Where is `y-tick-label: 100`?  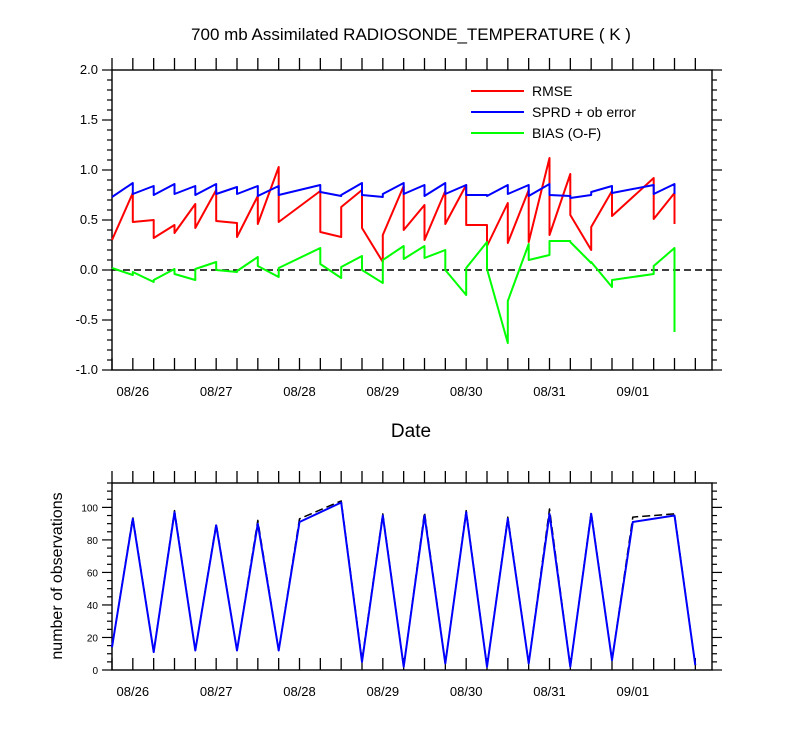
y-tick-label: 100 is located at coordinates (89, 508).